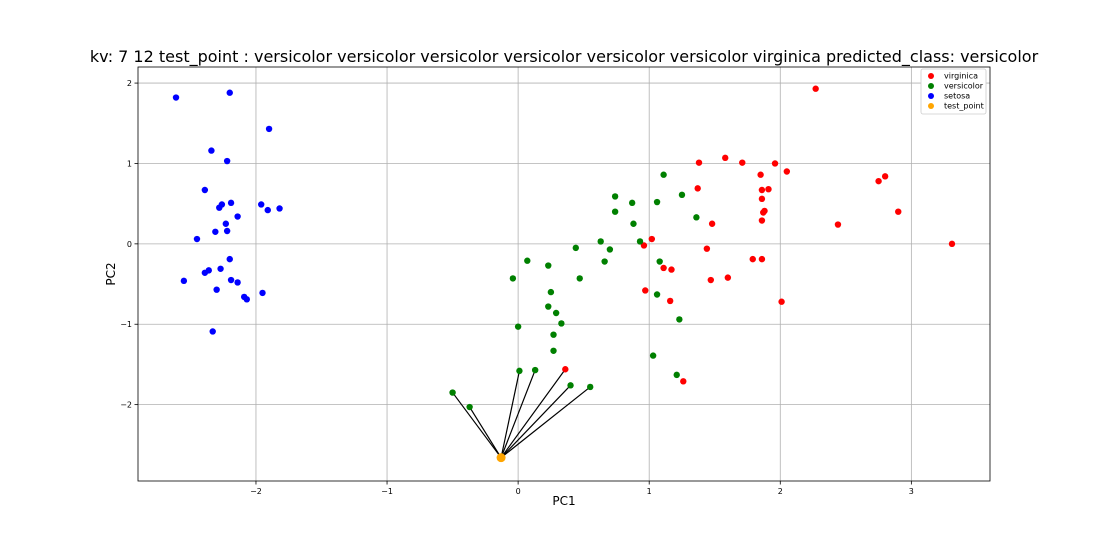  I want to click on legend: virginica versicolor setosa test_point, so click(953, 91).